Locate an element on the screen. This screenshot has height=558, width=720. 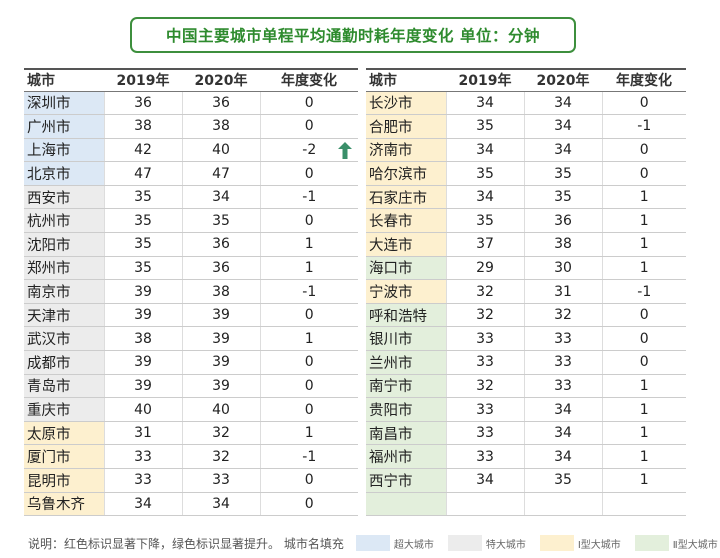
city-name-cell: 乌鲁木齐 is located at coordinates (64, 504).